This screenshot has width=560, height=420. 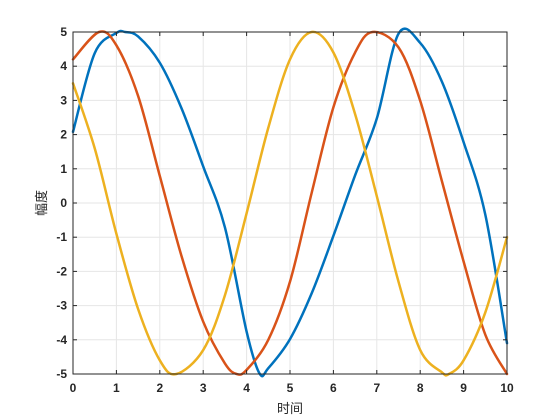 What do you see at coordinates (61, 374) in the screenshot?
I see `y-tick-label: -5` at bounding box center [61, 374].